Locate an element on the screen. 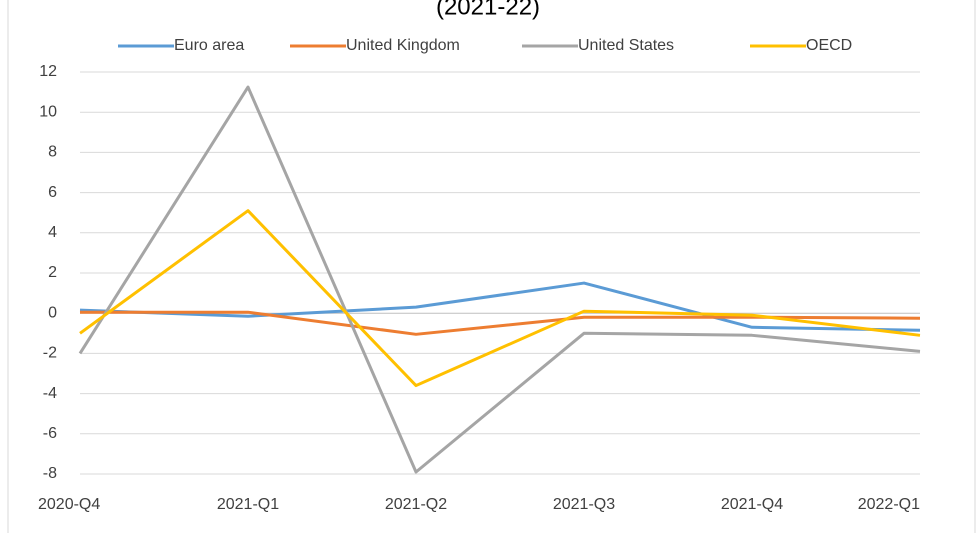 This screenshot has width=977, height=533. y-tick-label: 6 is located at coordinates (52, 192).